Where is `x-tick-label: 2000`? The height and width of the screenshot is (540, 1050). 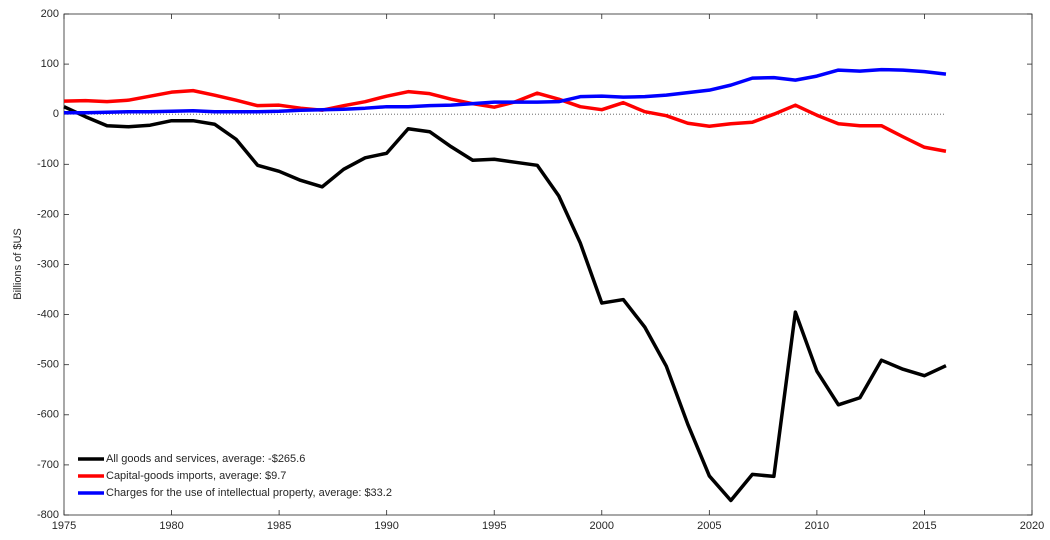
x-tick-label: 2000 is located at coordinates (602, 526).